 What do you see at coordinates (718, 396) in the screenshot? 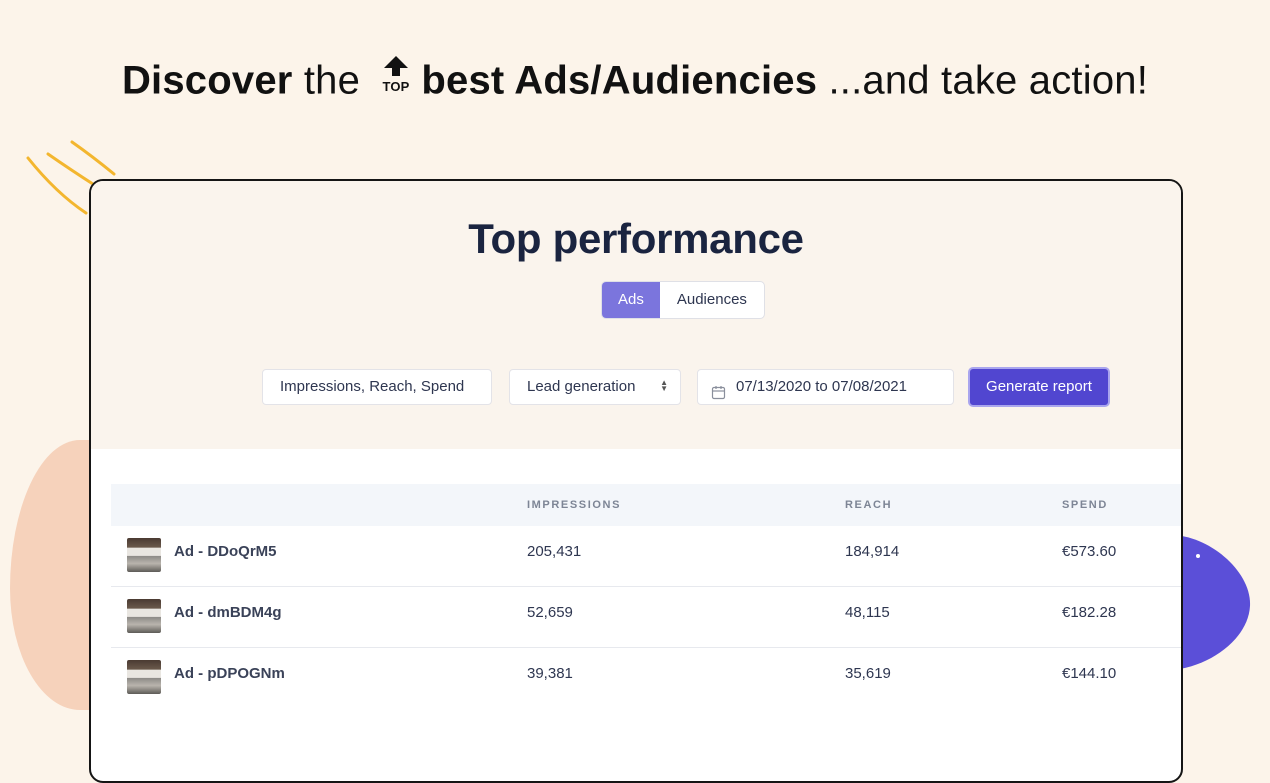
I see `calendar-icon` at bounding box center [718, 396].